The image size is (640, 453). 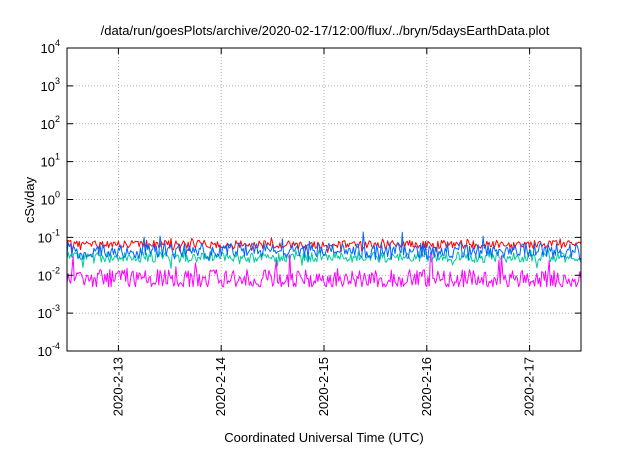 I want to click on y-tick-label: 10⁻⁴, so click(x=49, y=350).